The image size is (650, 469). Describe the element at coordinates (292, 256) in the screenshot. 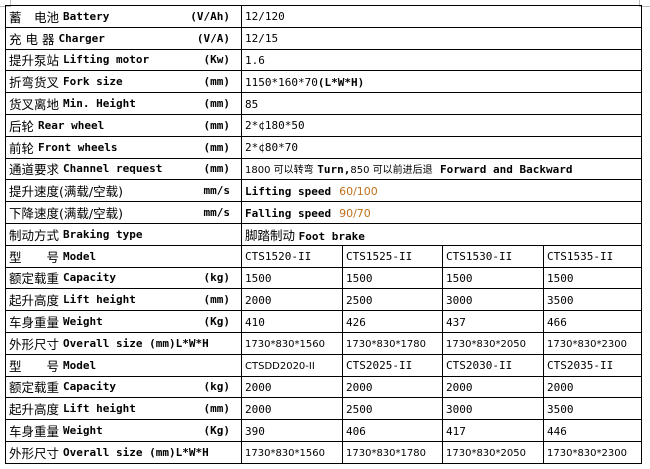

I see `model-cell: CTS1520-II` at that location.